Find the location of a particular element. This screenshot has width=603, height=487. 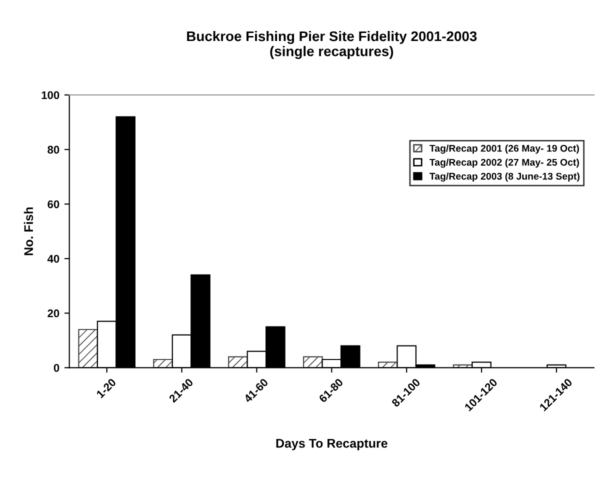

x-axis-title: Days To Recapture is located at coordinates (332, 444).